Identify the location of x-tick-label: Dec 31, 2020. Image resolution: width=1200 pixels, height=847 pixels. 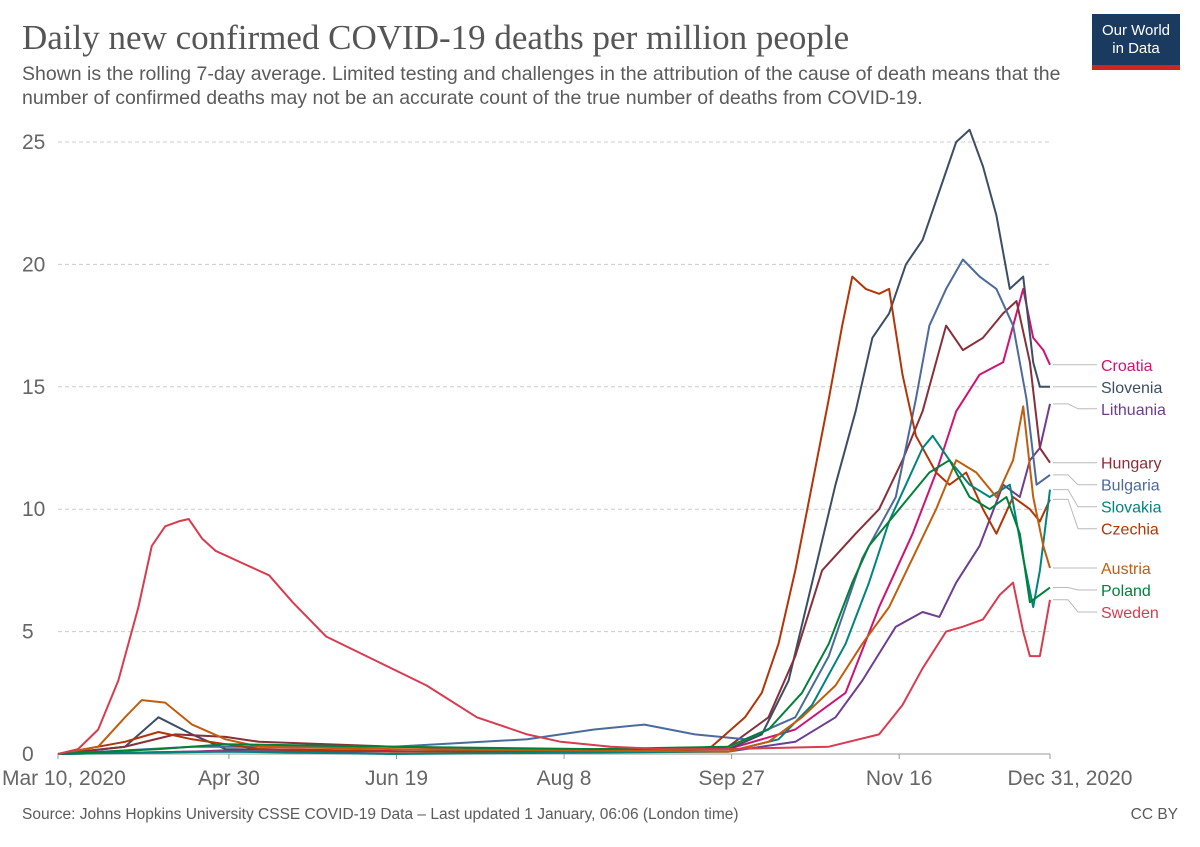
(1070, 778).